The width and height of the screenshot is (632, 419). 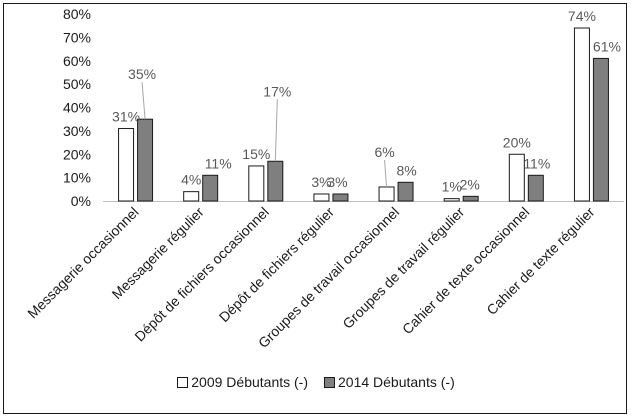 What do you see at coordinates (83, 263) in the screenshot?
I see `x-category-label: Messagerie occasionnel` at bounding box center [83, 263].